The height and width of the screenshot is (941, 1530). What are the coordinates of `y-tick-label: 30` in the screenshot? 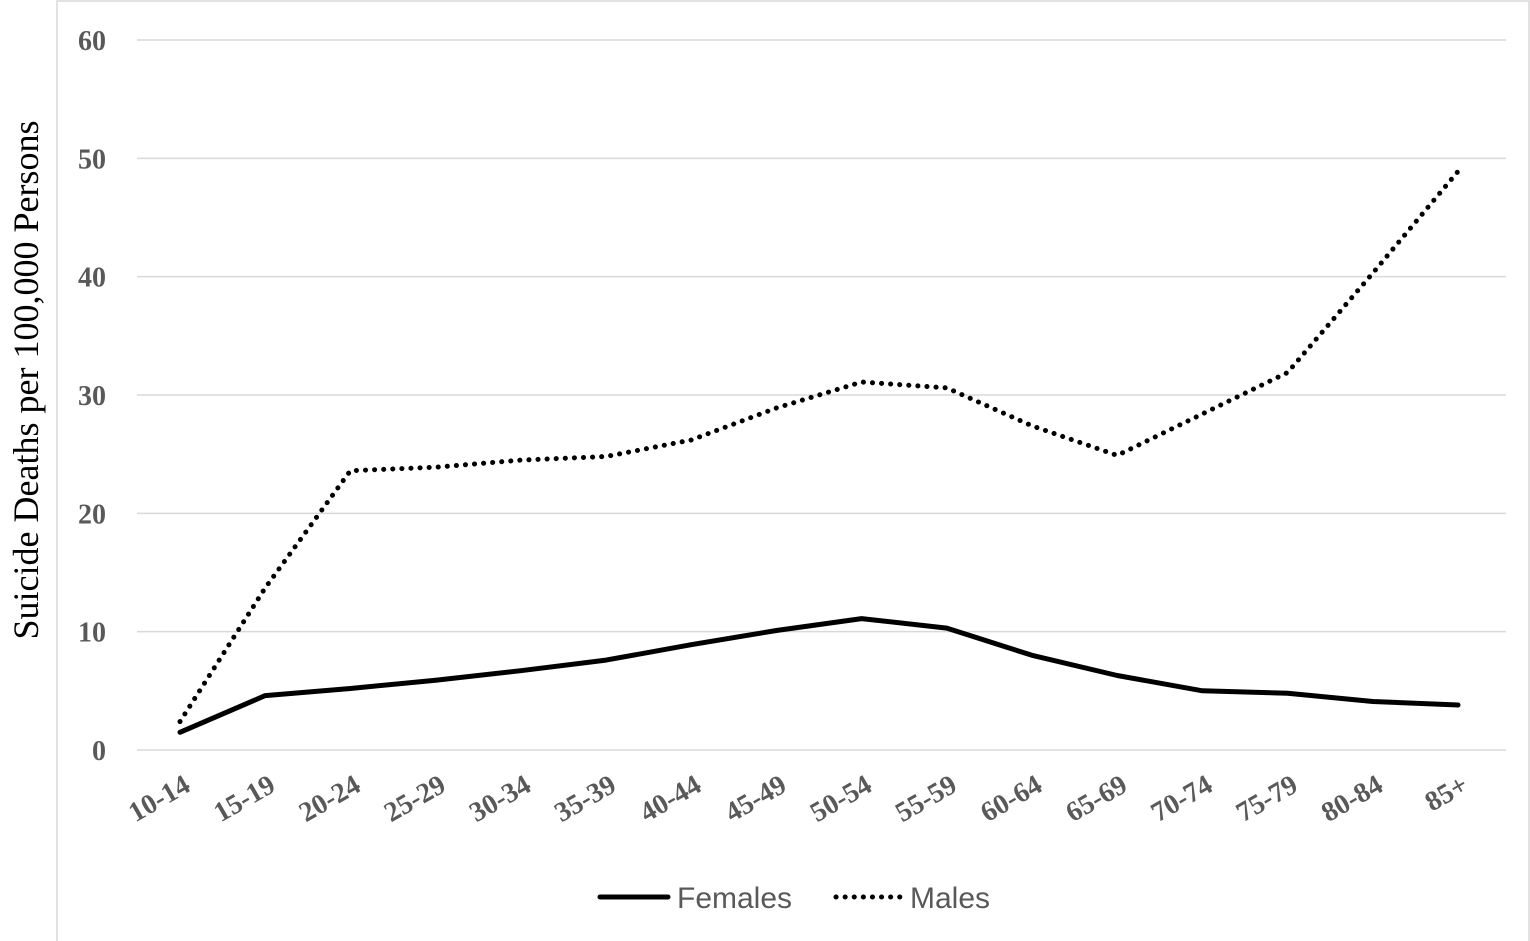 It's located at (92, 396).